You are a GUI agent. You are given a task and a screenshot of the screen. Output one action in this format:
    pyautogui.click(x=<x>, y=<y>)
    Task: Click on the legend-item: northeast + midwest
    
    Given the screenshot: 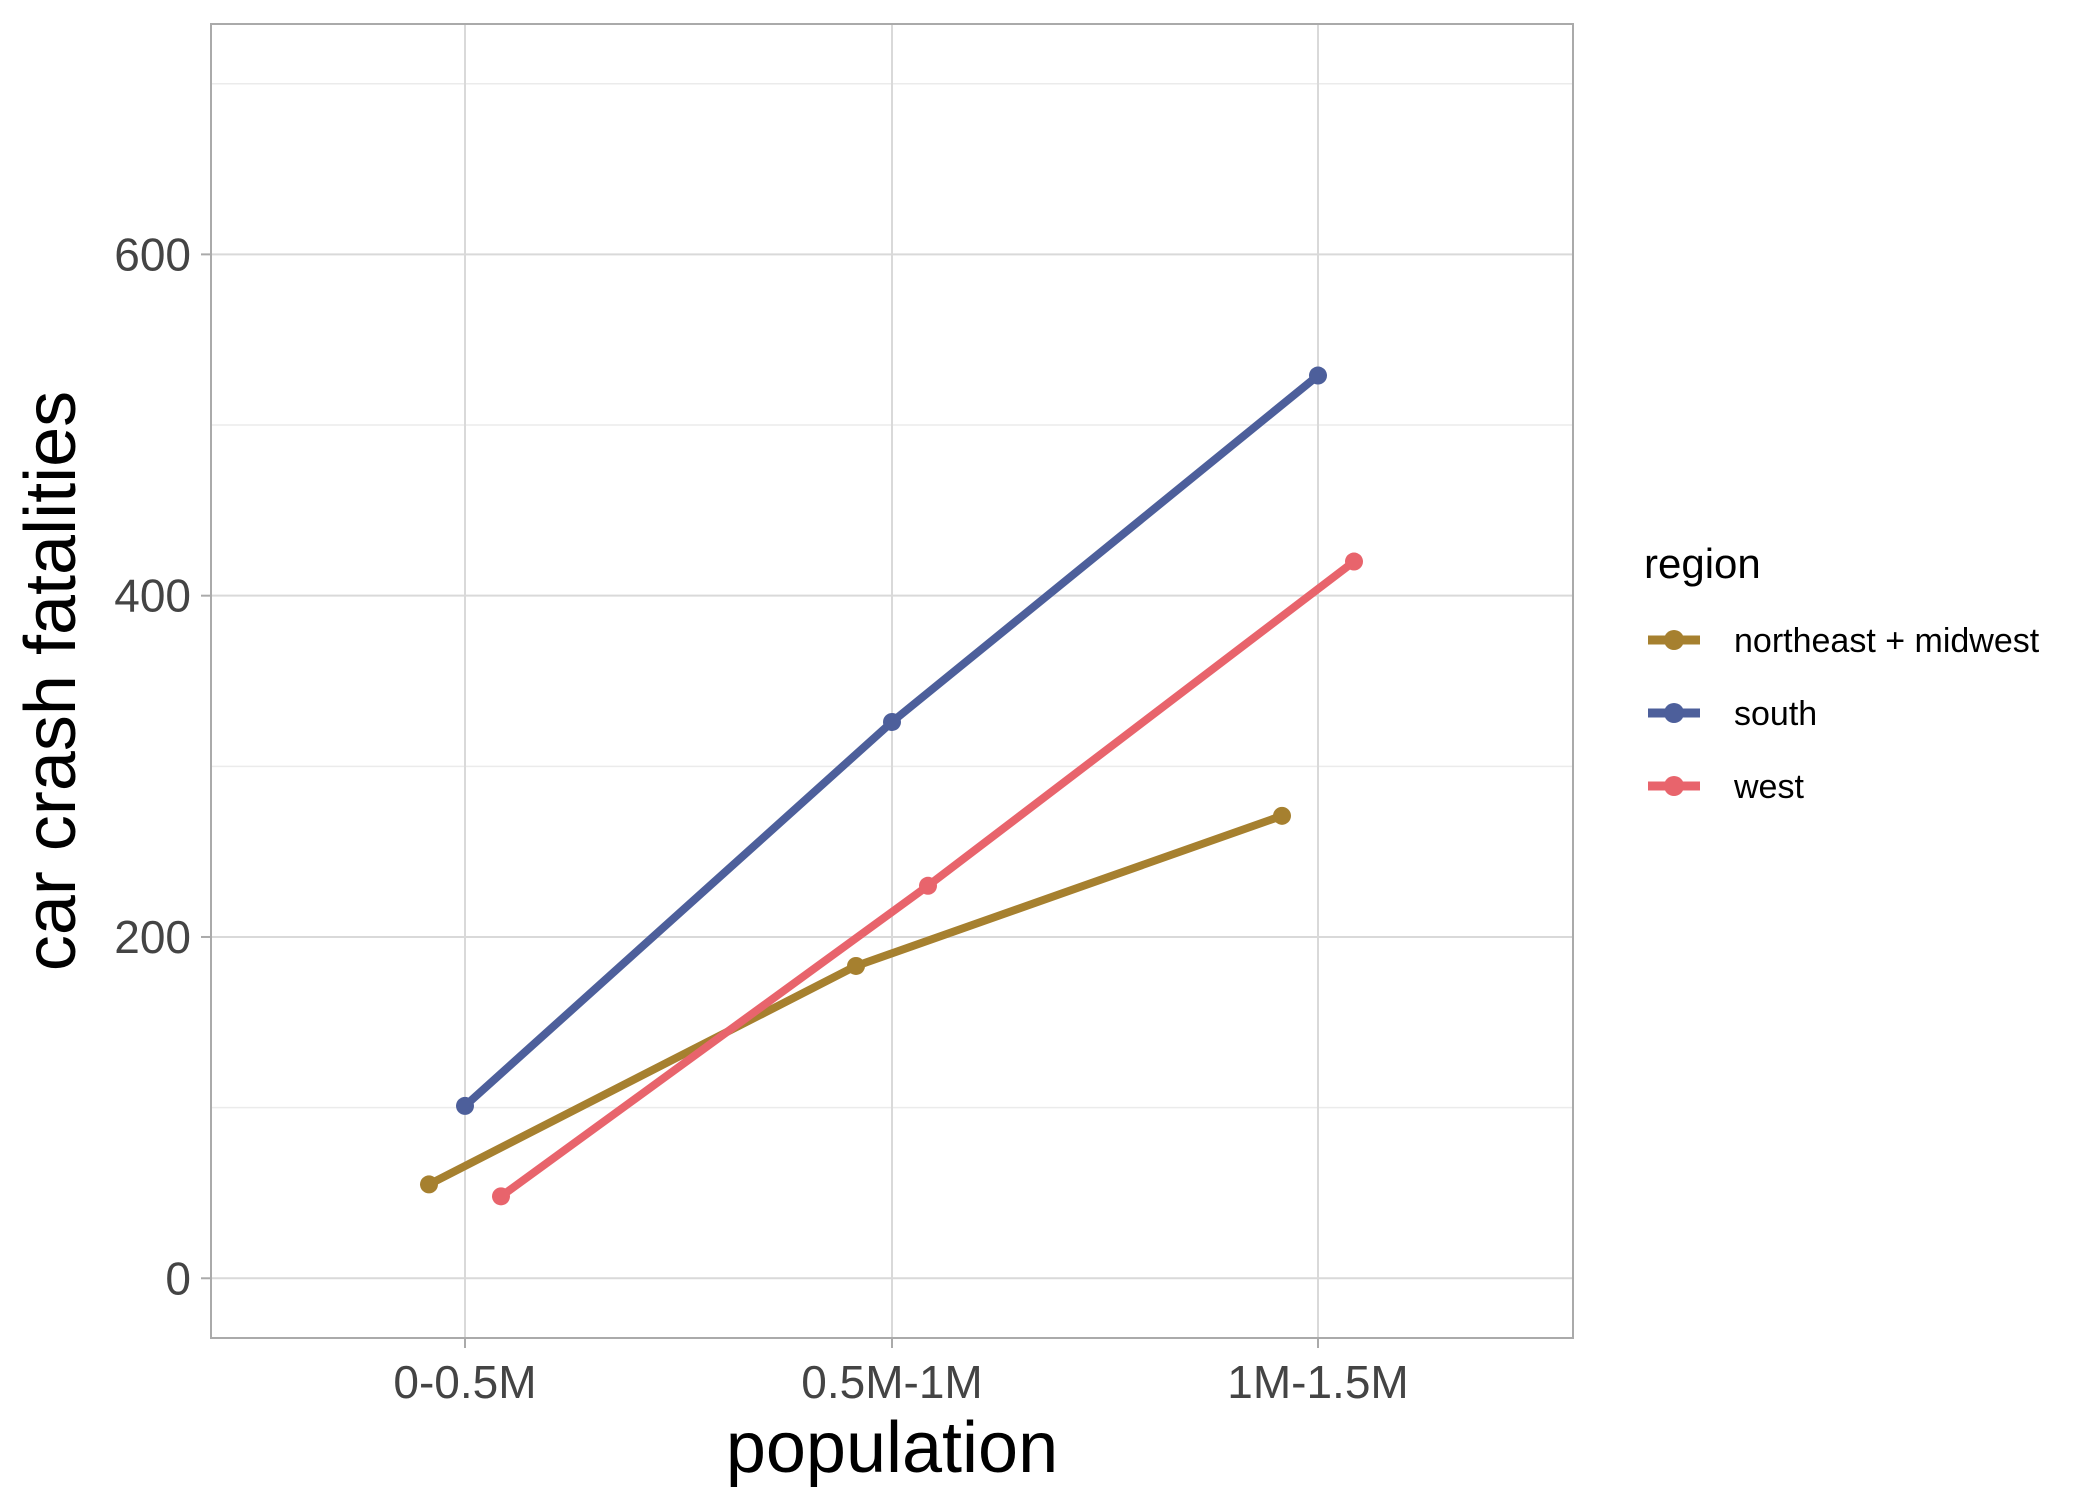 What is the action you would take?
    pyautogui.click(x=1844, y=641)
    